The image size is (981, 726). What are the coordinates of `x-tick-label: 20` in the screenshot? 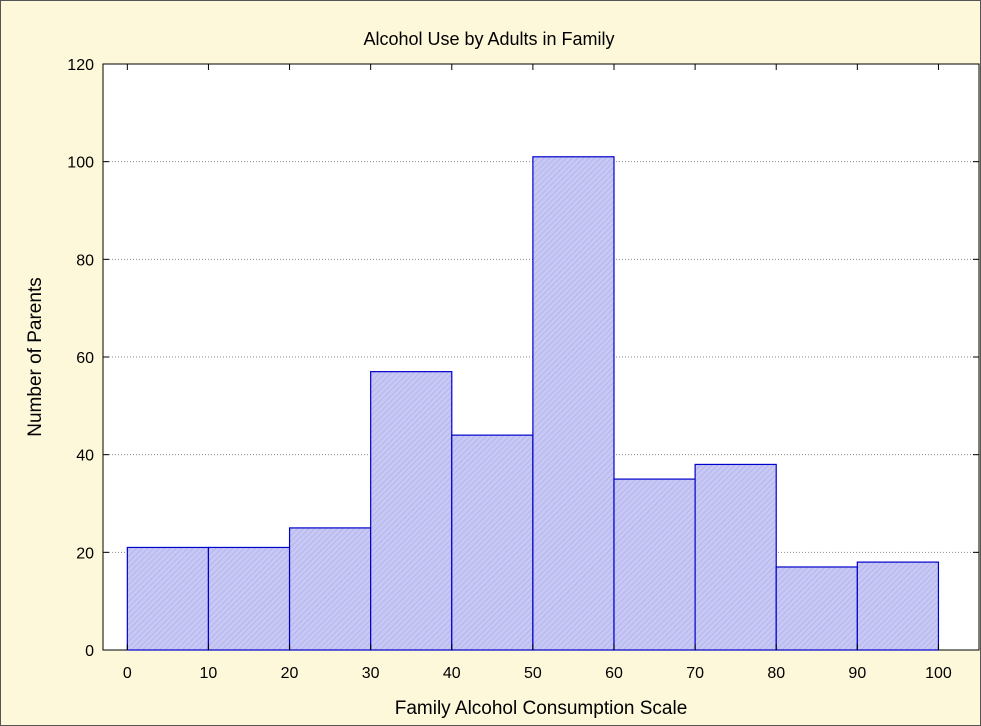 It's located at (290, 673).